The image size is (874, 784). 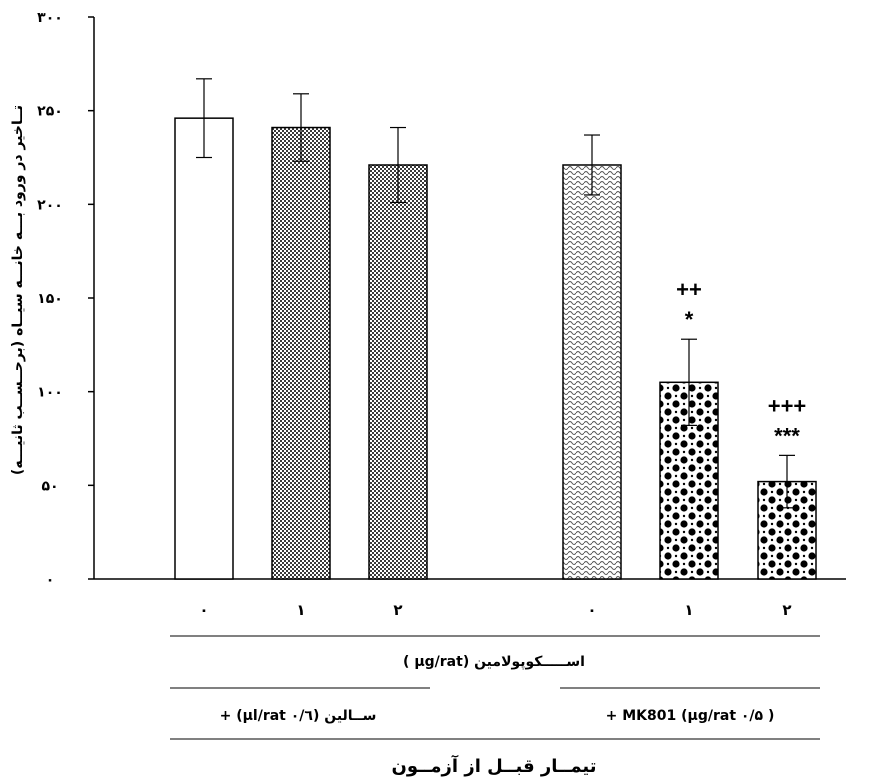 I want to click on y-tick-label: ۳۰۰, so click(x=50, y=18).